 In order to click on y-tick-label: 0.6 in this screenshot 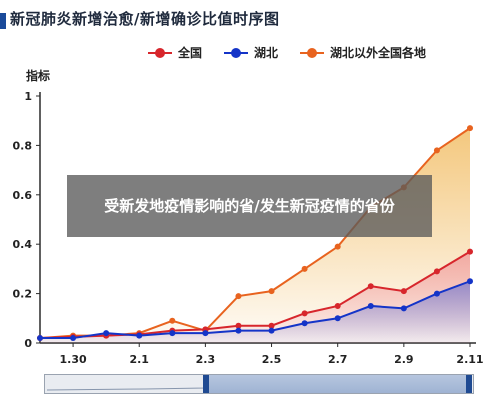, I will do `click(23, 195)`.